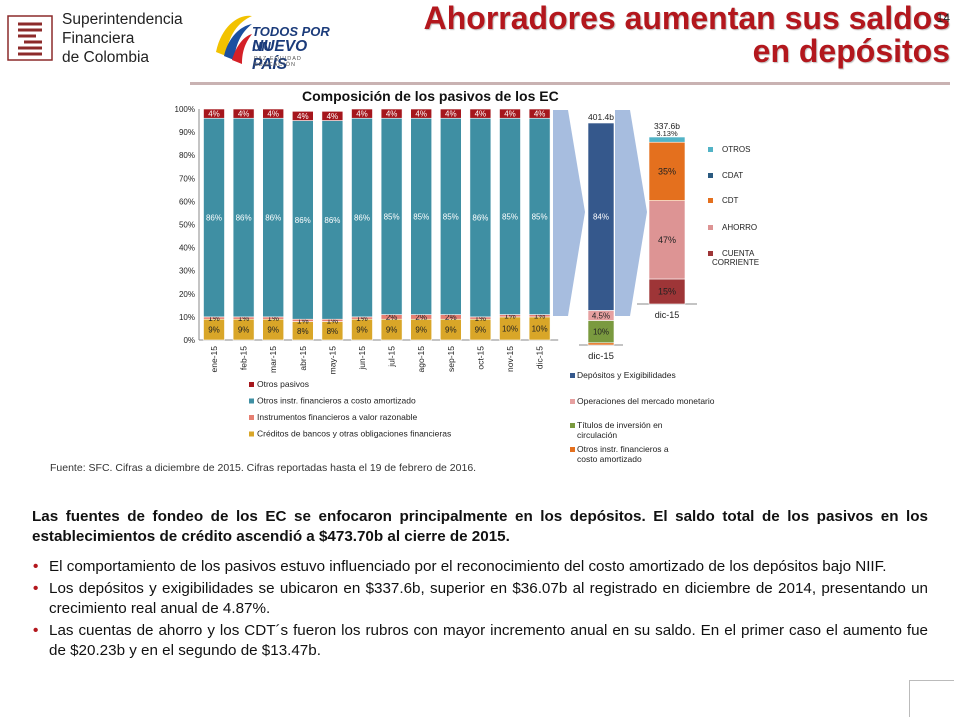 The height and width of the screenshot is (720, 960). Describe the element at coordinates (187, 317) in the screenshot. I see `y-tick-label: 10%` at that location.